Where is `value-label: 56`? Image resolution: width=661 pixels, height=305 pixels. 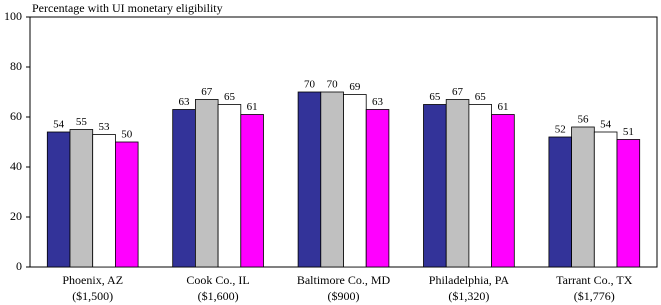
value-label: 56 is located at coordinates (583, 120).